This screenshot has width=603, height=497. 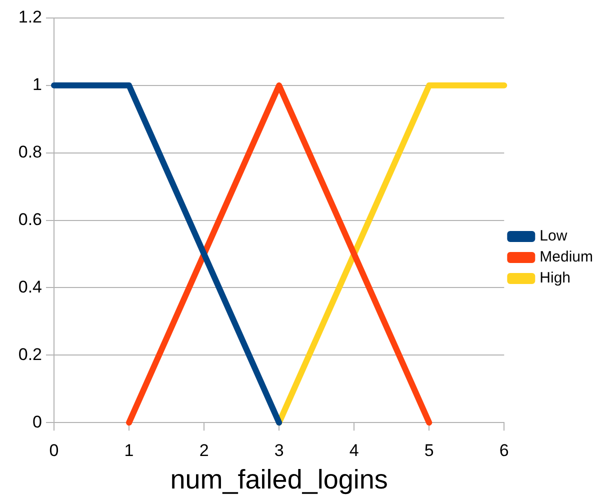 What do you see at coordinates (30, 219) in the screenshot?
I see `y-tick-label: 0.6` at bounding box center [30, 219].